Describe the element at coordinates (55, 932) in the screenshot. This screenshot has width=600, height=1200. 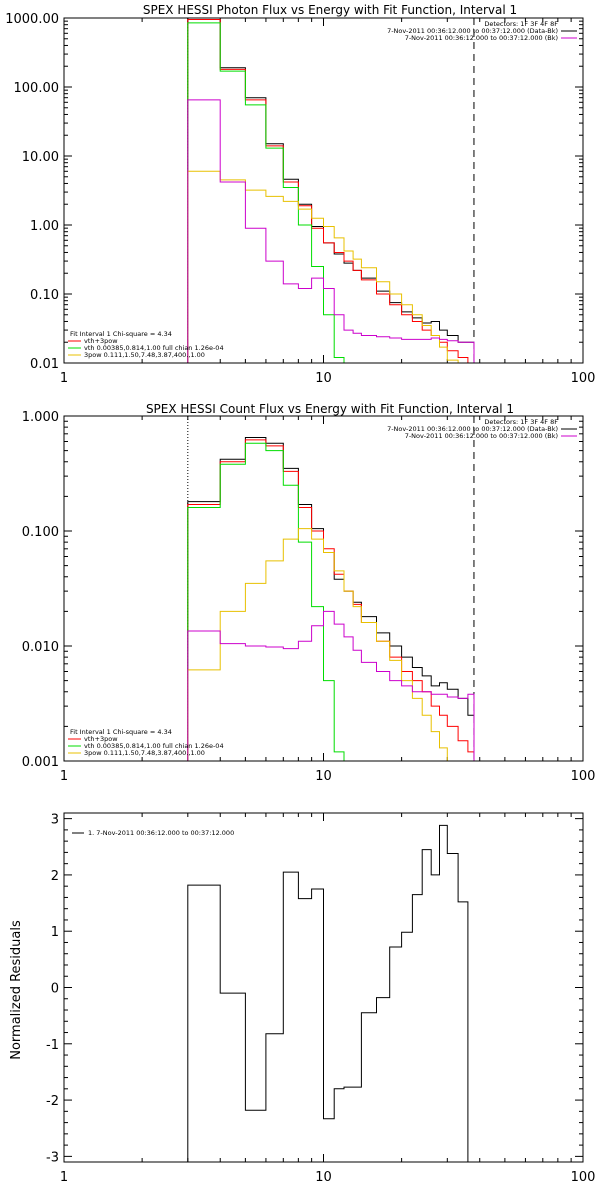
I see `y-tick-label: 1` at that location.